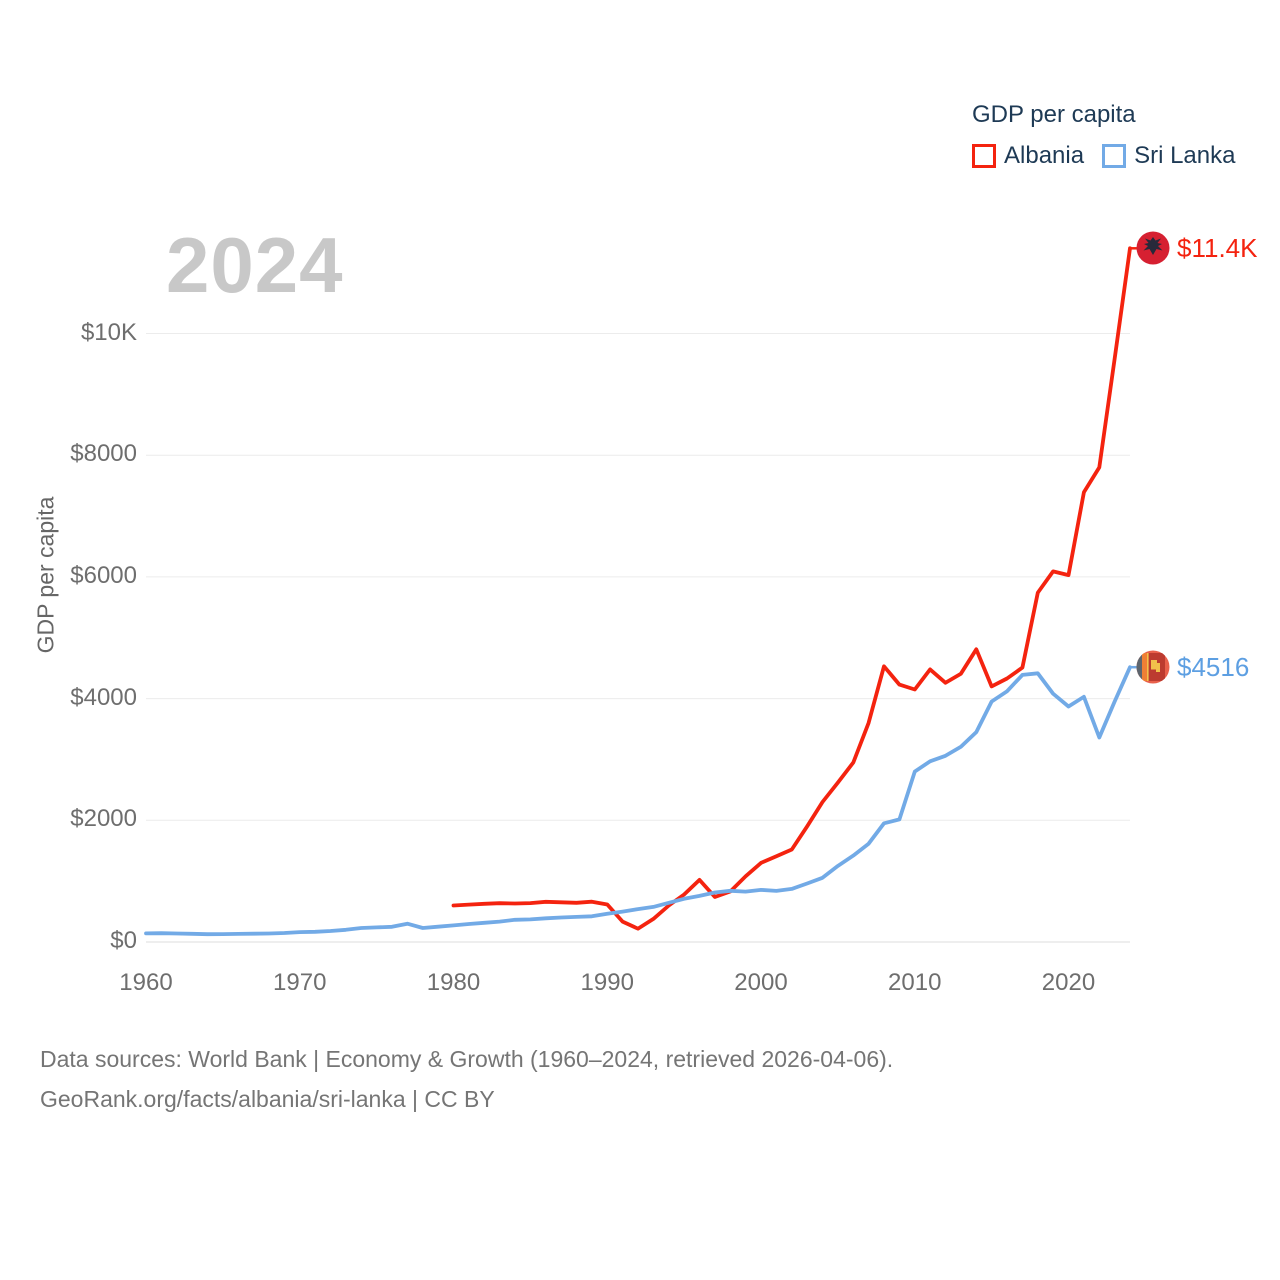 This screenshot has width=1280, height=1280. What do you see at coordinates (300, 982) in the screenshot?
I see `x-axis-tick-label: 1970` at bounding box center [300, 982].